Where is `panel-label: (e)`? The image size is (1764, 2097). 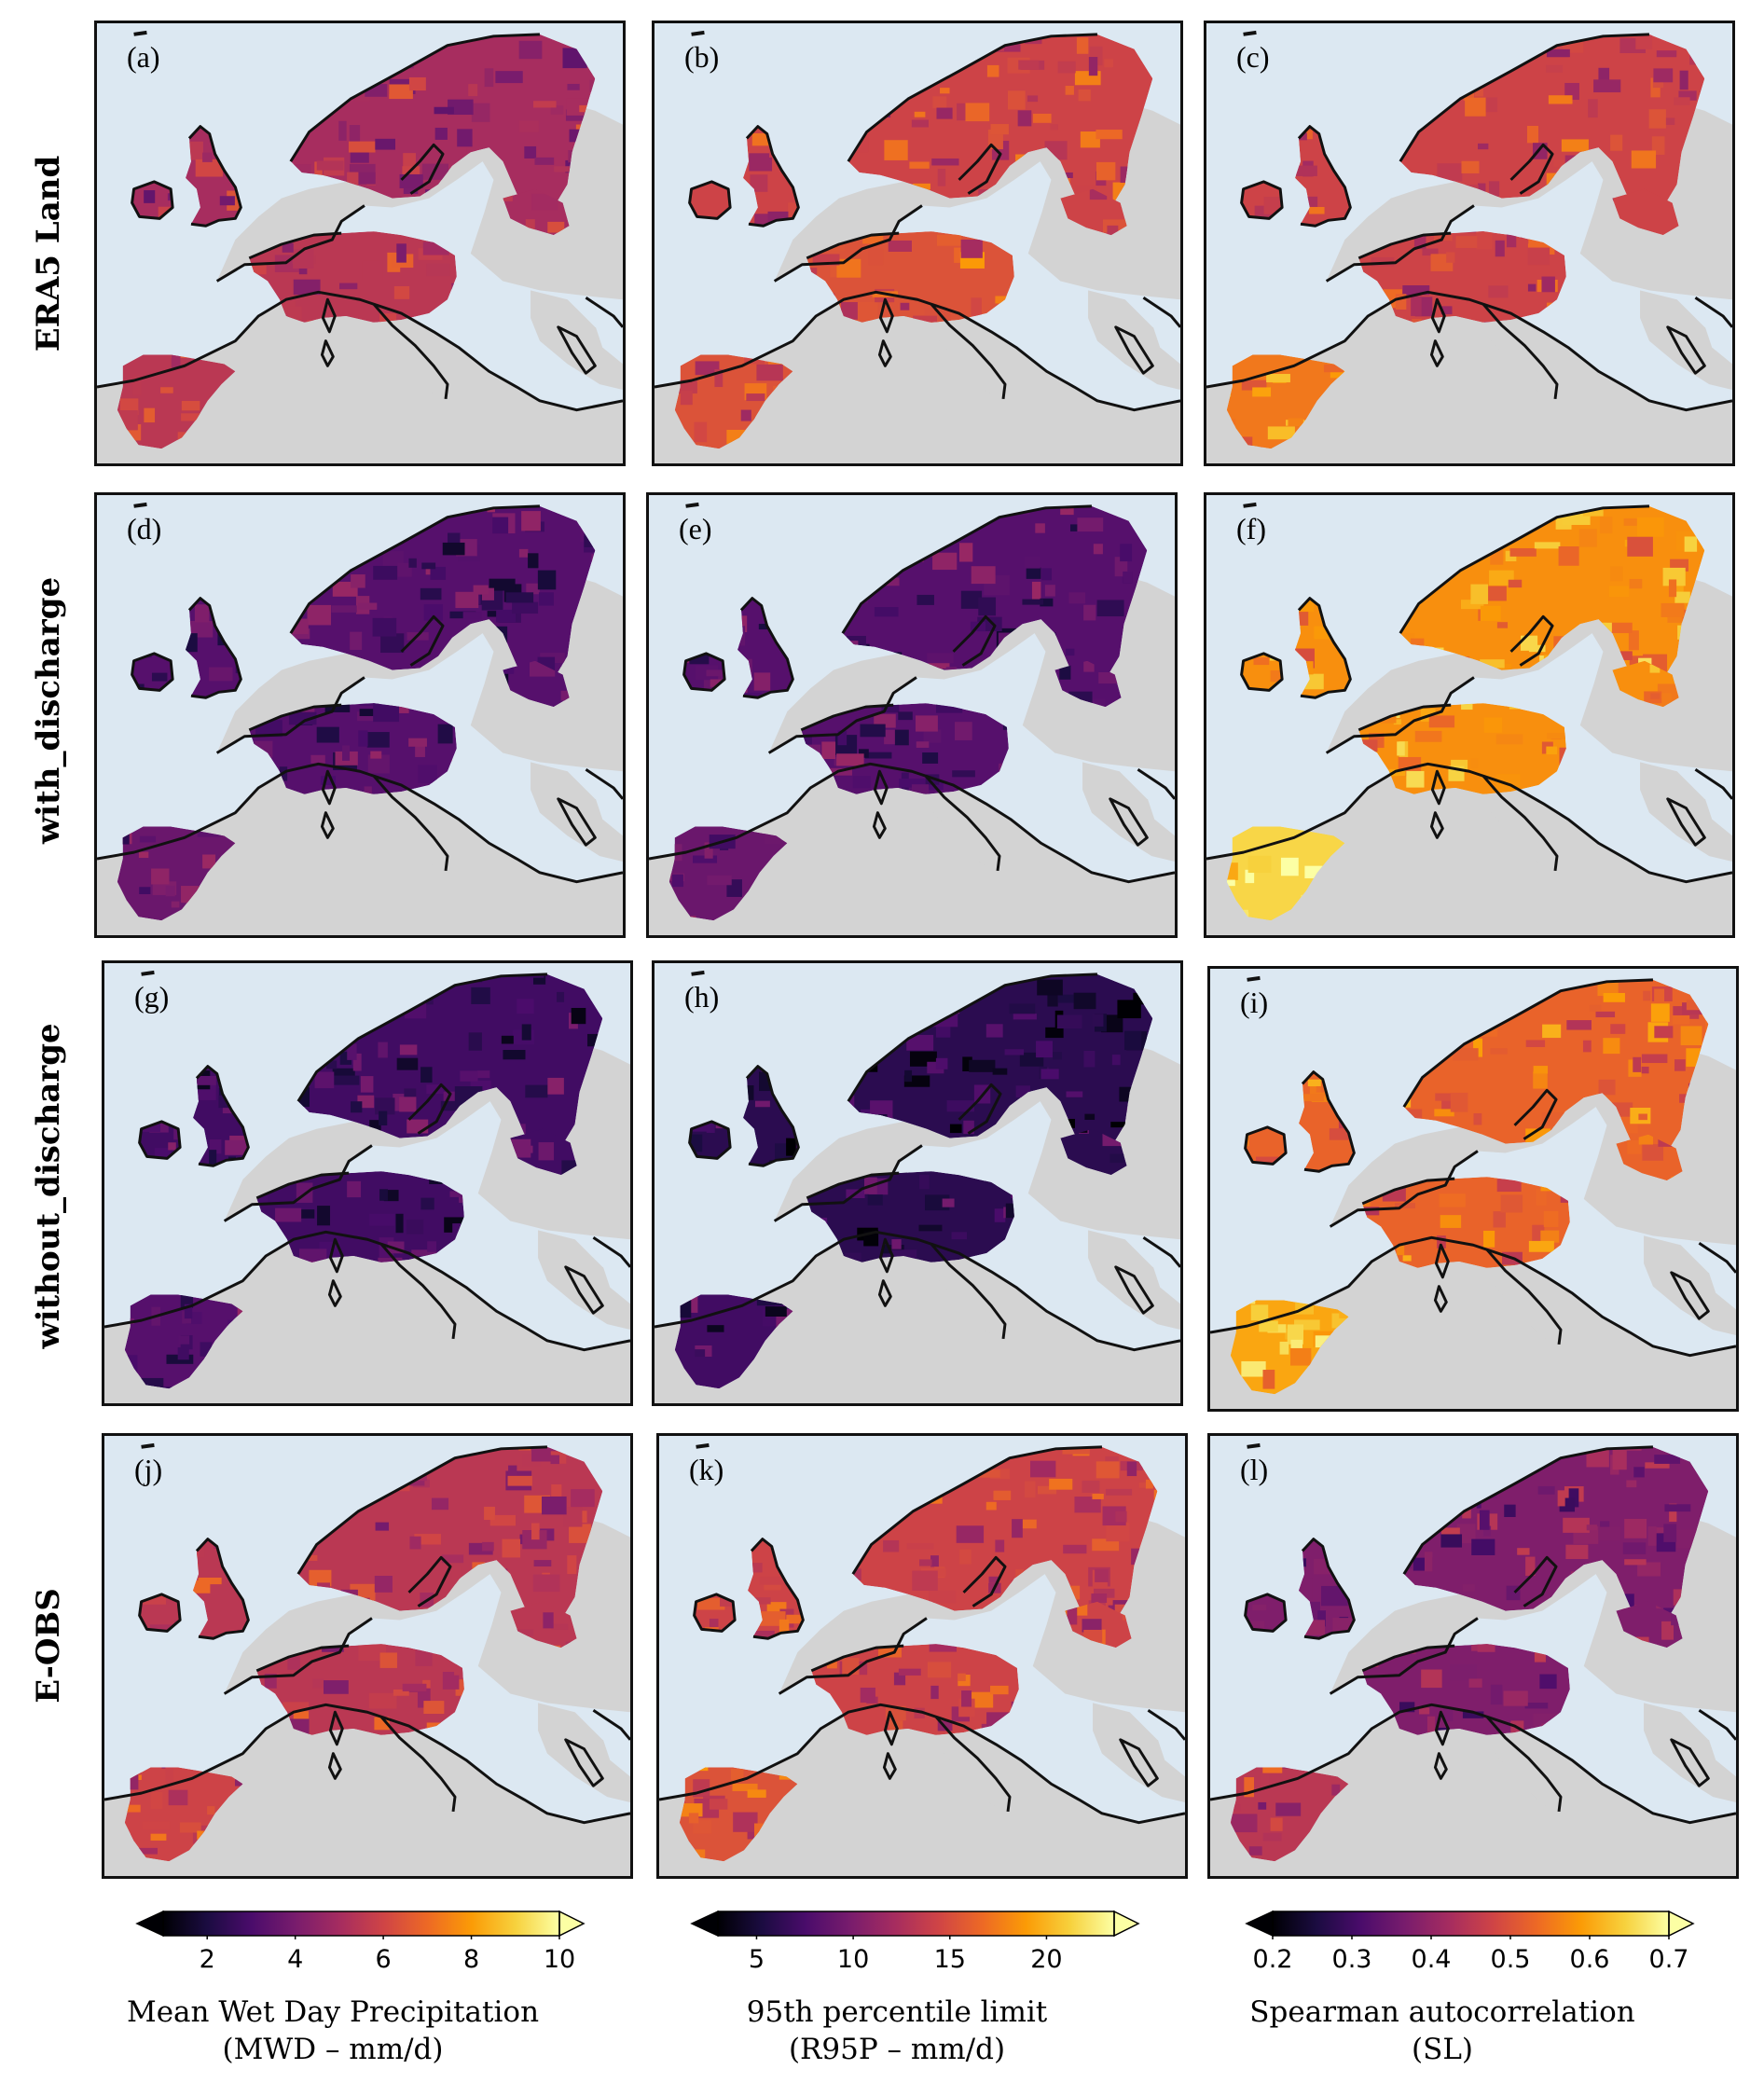 panel-label: (e) is located at coordinates (695, 528).